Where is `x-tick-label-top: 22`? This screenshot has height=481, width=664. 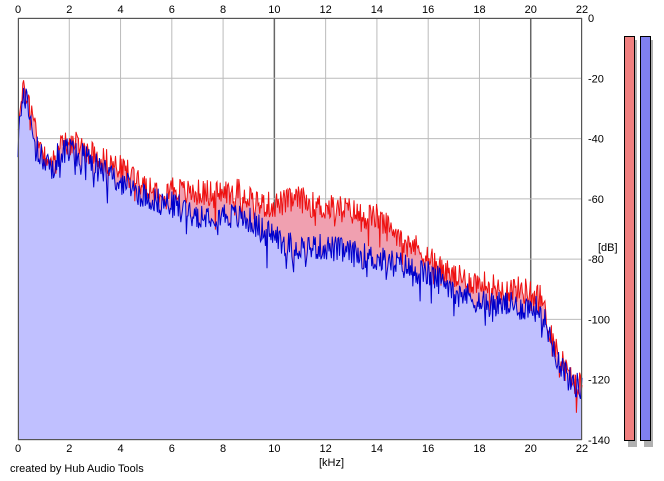
x-tick-label-top: 22 is located at coordinates (582, 10).